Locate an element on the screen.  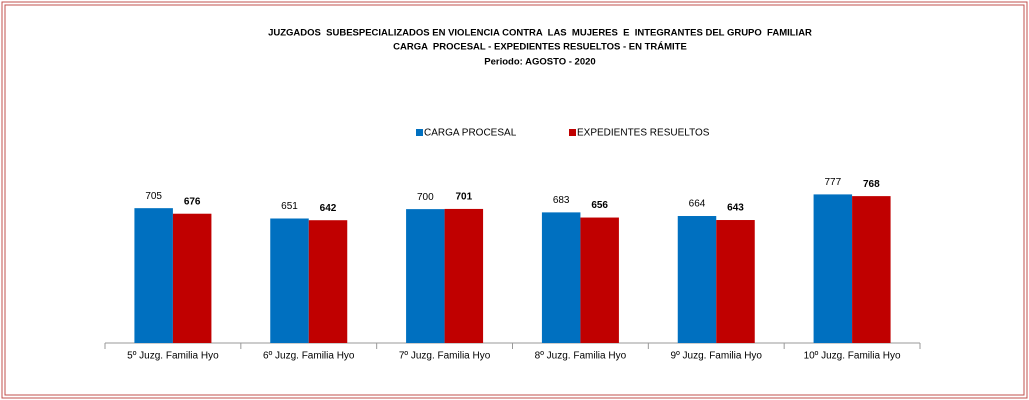
data-label: 643 is located at coordinates (735, 208).